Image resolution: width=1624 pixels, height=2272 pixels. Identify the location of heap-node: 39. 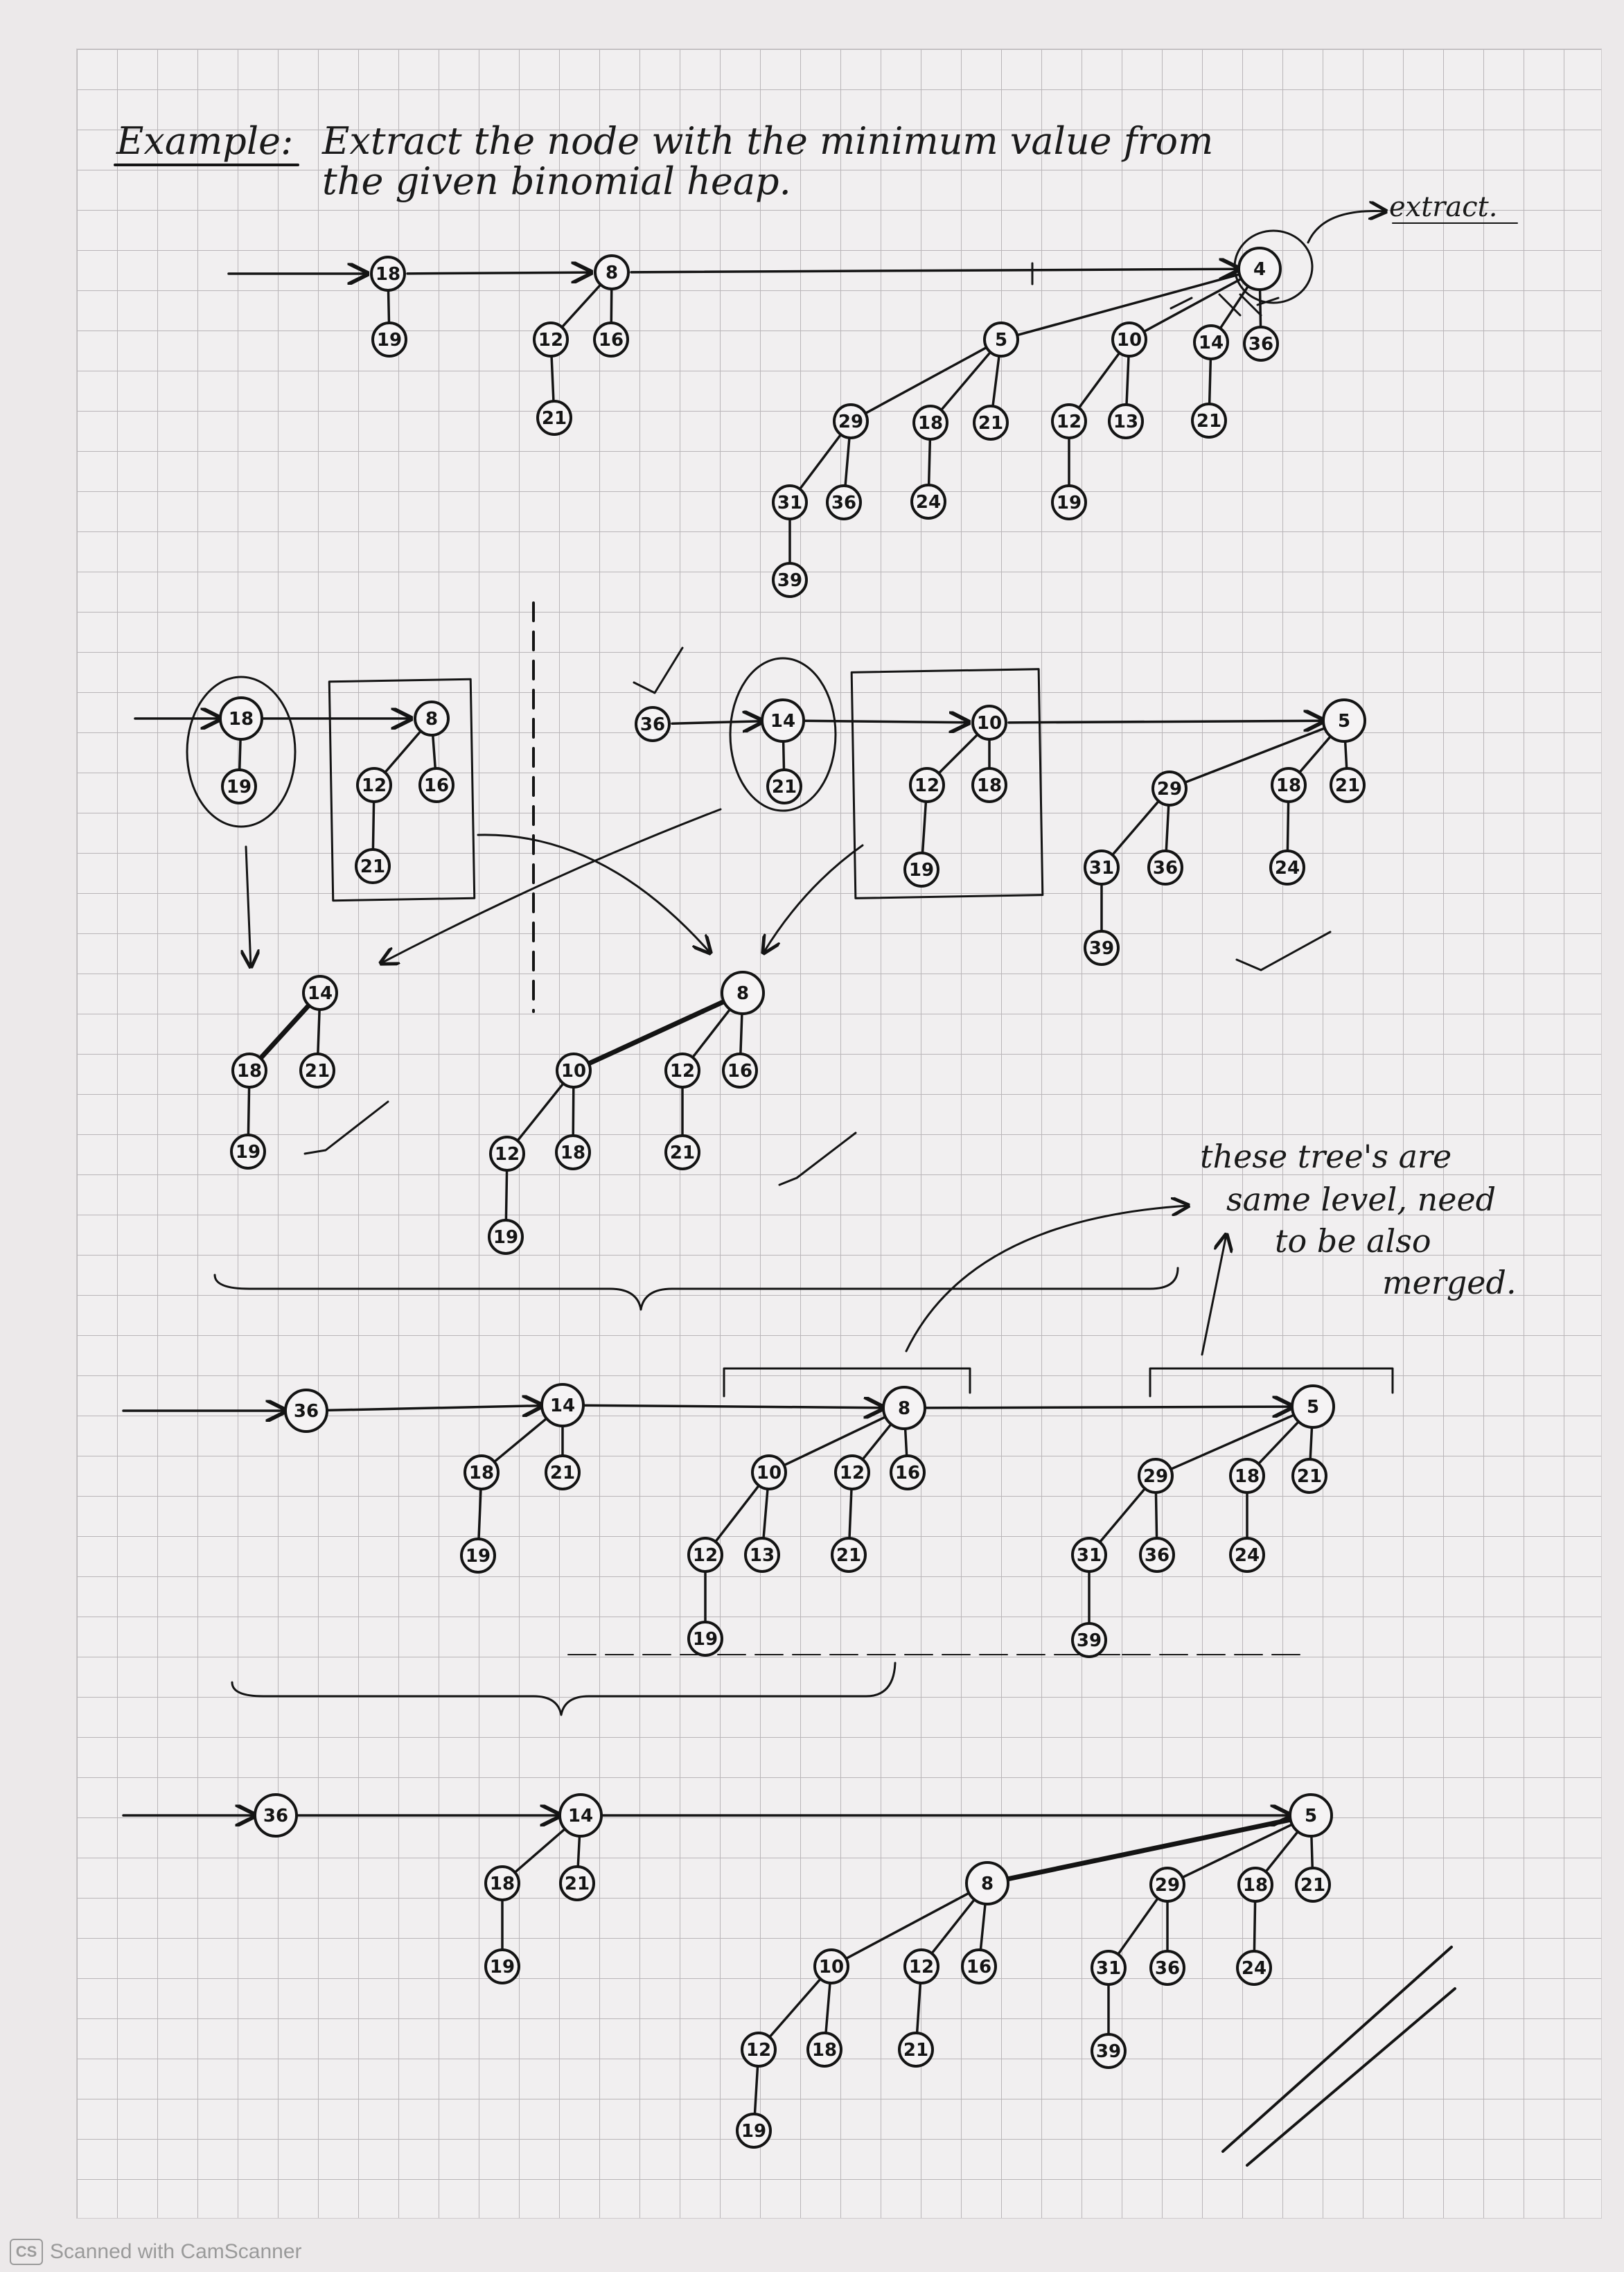
(1109, 2051).